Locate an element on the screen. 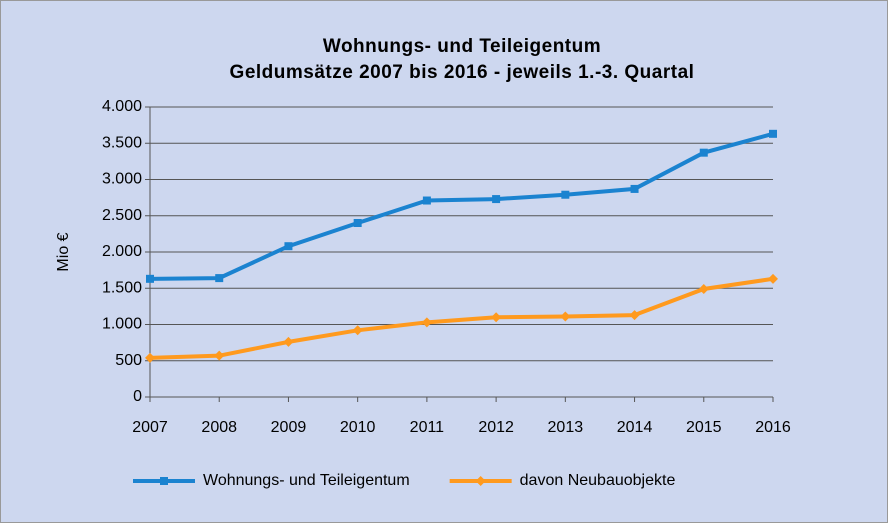 Image resolution: width=888 pixels, height=523 pixels. x-tick-label: 2014 is located at coordinates (635, 427).